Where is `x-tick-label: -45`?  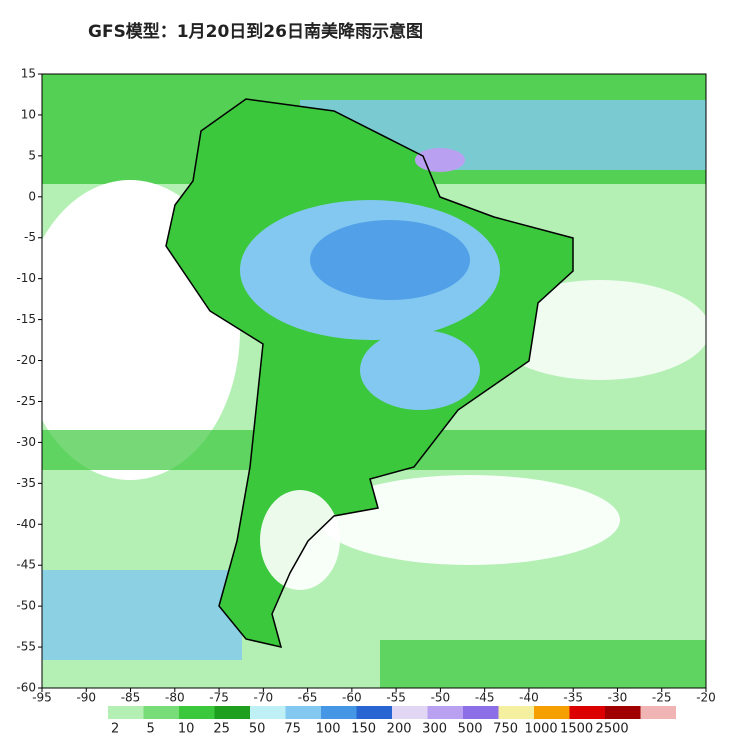
x-tick-label: -45 is located at coordinates (485, 698).